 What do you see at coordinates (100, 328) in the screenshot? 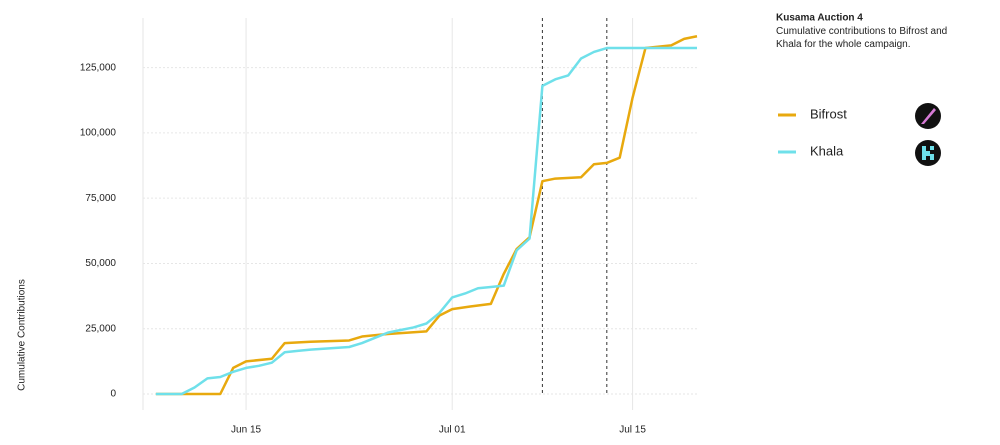
I see `y-tick-label: 25,000` at bounding box center [100, 328].